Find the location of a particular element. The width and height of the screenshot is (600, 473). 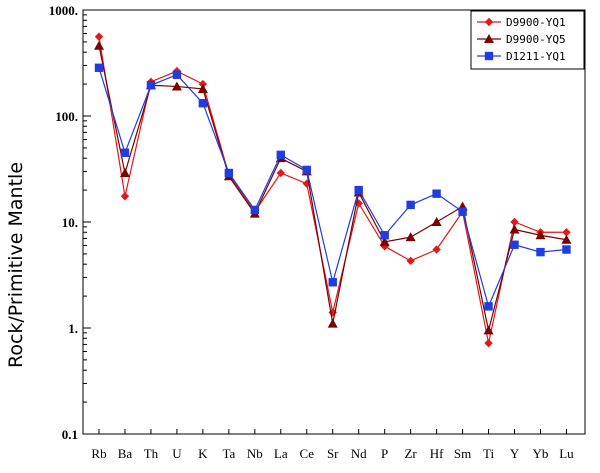

x-tick-label-nd: Nd is located at coordinates (359, 453).